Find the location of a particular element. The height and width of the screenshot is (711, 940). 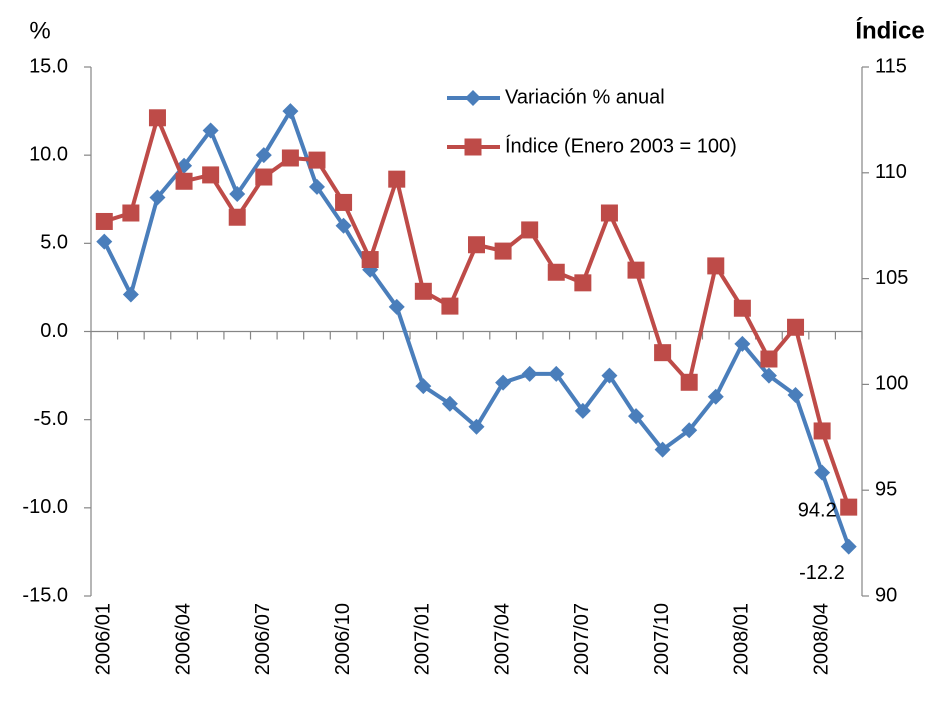

x-tick-label: 2006/07 is located at coordinates (263, 639).